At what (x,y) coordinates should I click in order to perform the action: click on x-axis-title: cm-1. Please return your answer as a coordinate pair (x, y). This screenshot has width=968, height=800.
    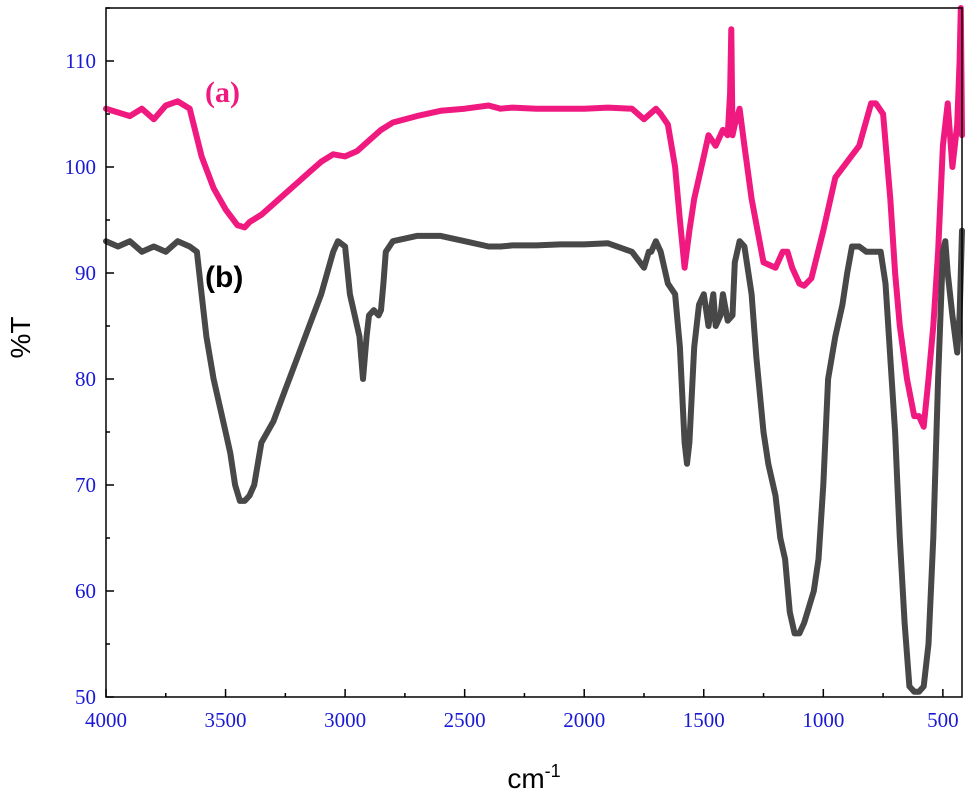
    Looking at the image, I should click on (533, 777).